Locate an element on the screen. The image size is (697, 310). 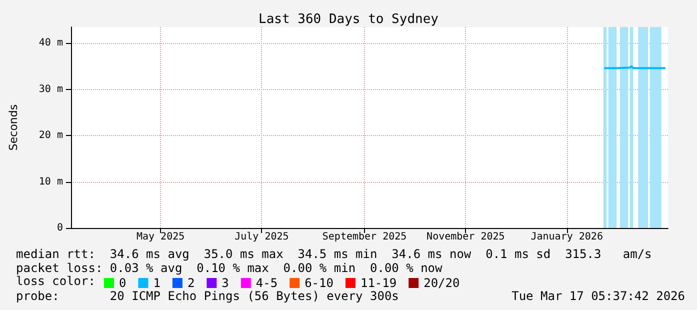
text: Tue Mar 17 05:37:42 2026 is located at coordinates (598, 296).